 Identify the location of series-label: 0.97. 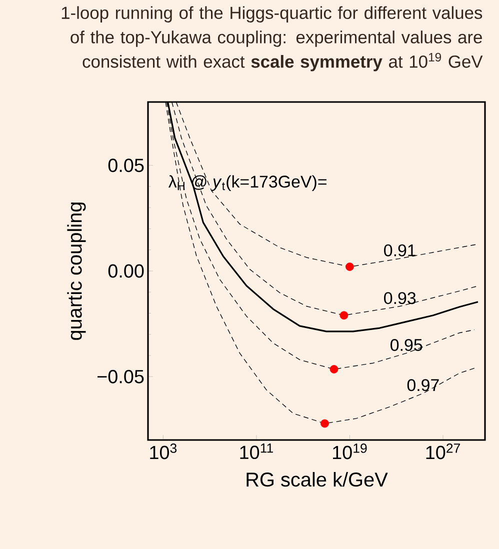
(423, 385).